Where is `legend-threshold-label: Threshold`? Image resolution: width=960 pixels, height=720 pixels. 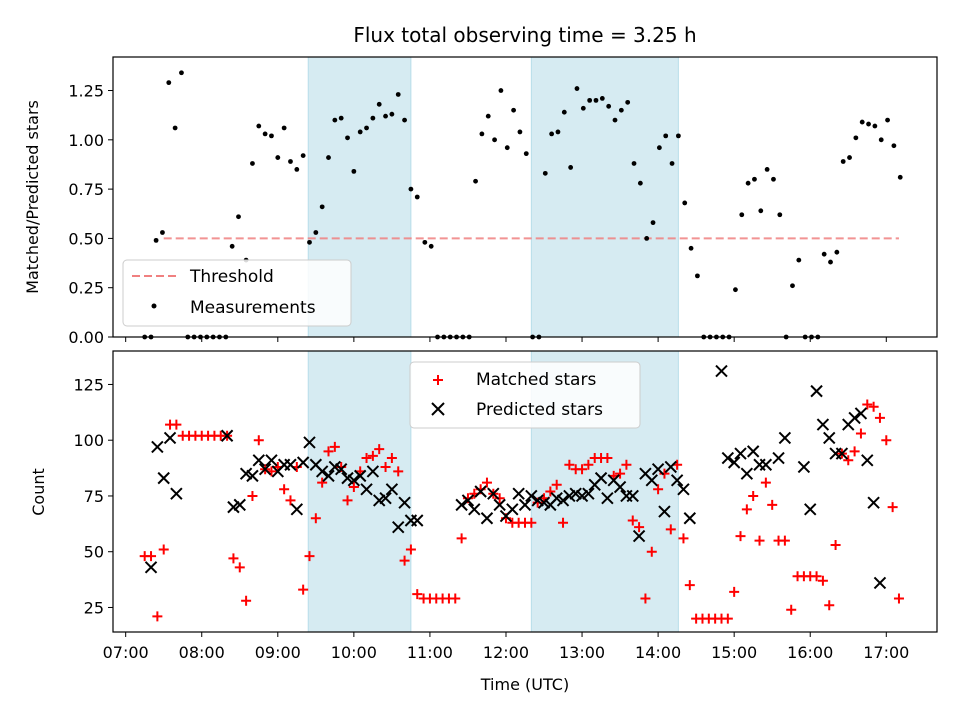 legend-threshold-label: Threshold is located at coordinates (231, 277).